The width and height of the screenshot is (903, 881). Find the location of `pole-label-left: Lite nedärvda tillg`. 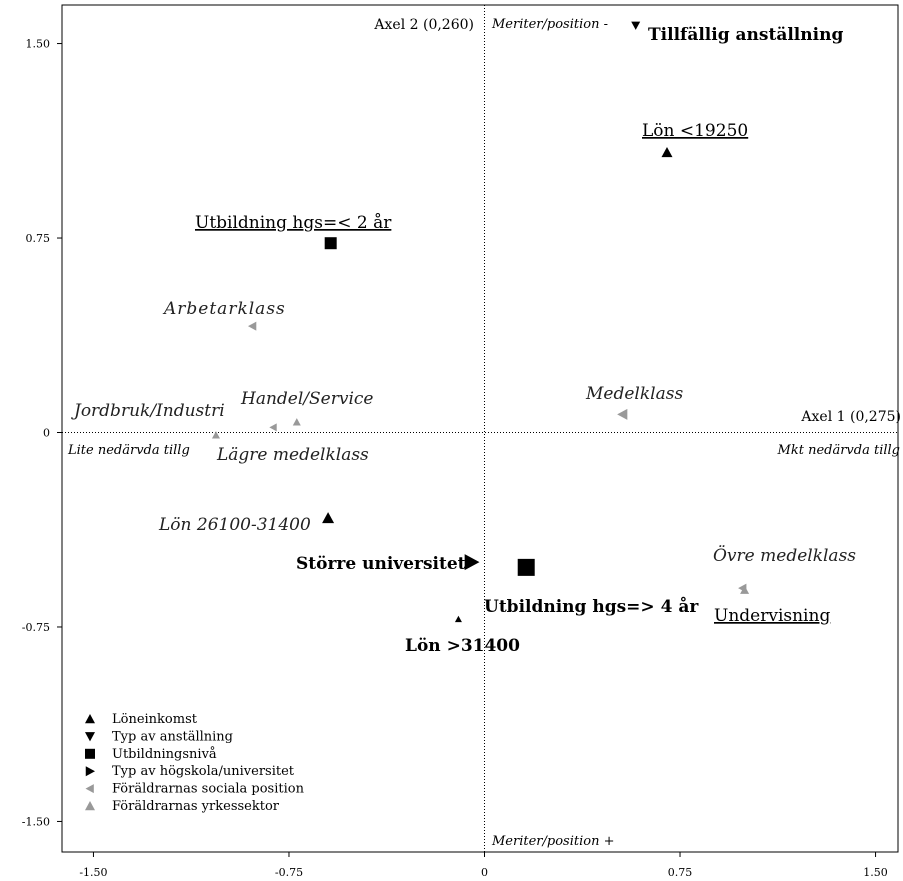

pole-label-left: Lite nedärvda tillg is located at coordinates (128, 450).